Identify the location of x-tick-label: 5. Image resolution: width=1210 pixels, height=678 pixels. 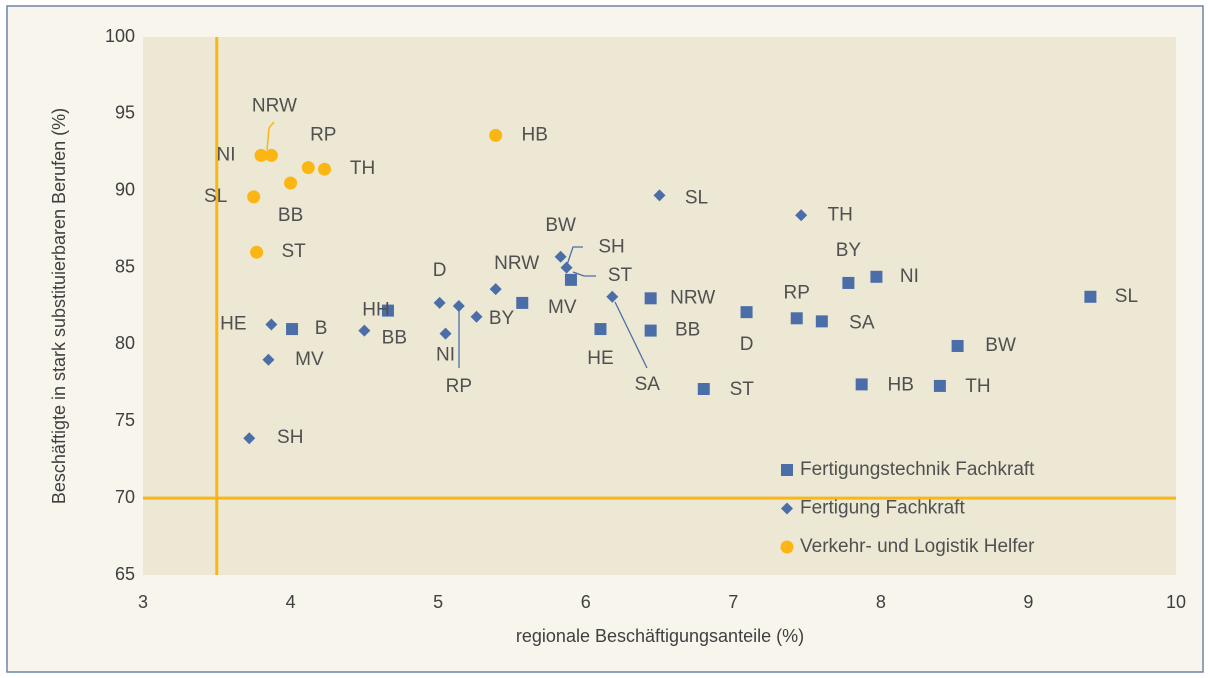
(438, 602).